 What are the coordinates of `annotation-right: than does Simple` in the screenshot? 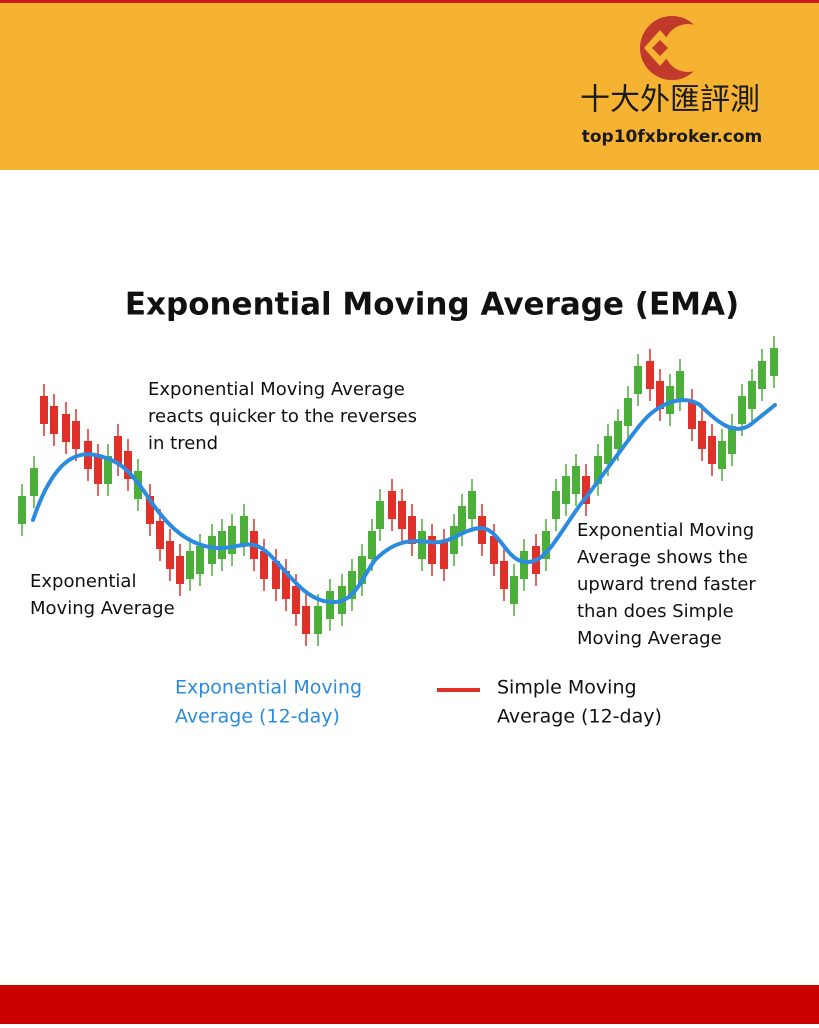 It's located at (655, 611).